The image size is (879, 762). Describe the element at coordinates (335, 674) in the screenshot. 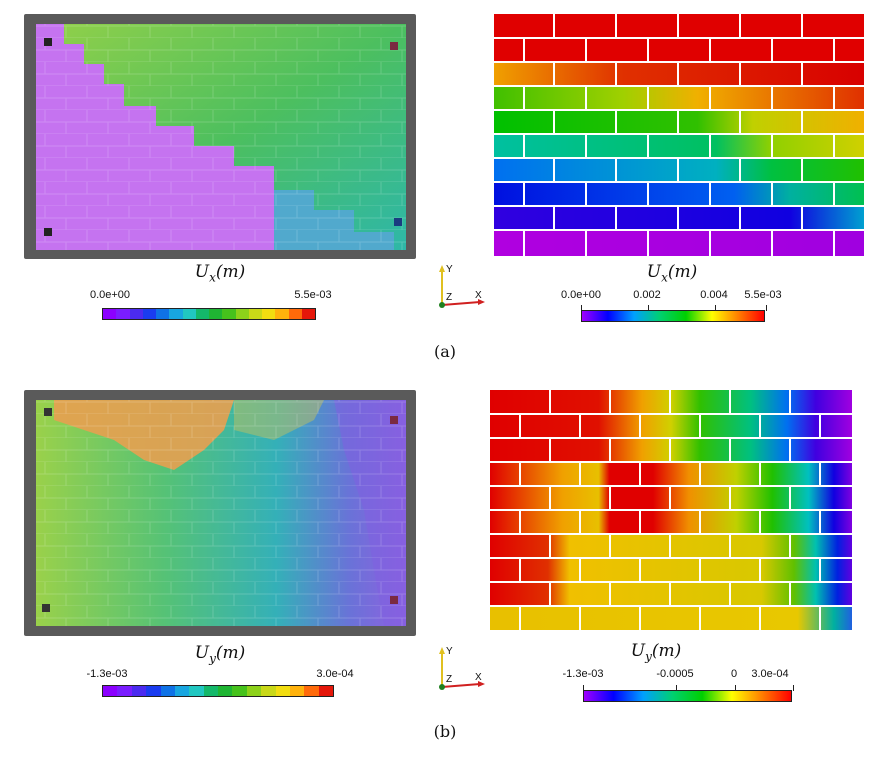

I see `uy-left-cbar-max: 3.0e-04` at that location.